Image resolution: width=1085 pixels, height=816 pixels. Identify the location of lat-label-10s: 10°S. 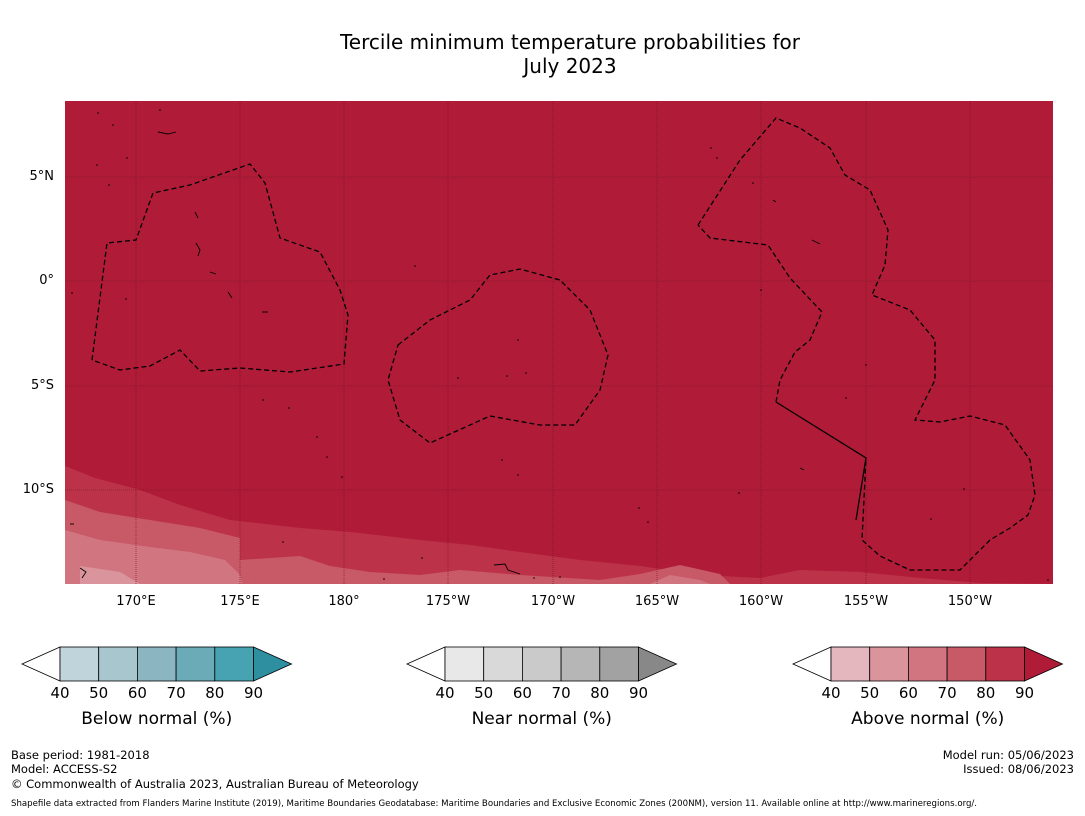
(38, 489).